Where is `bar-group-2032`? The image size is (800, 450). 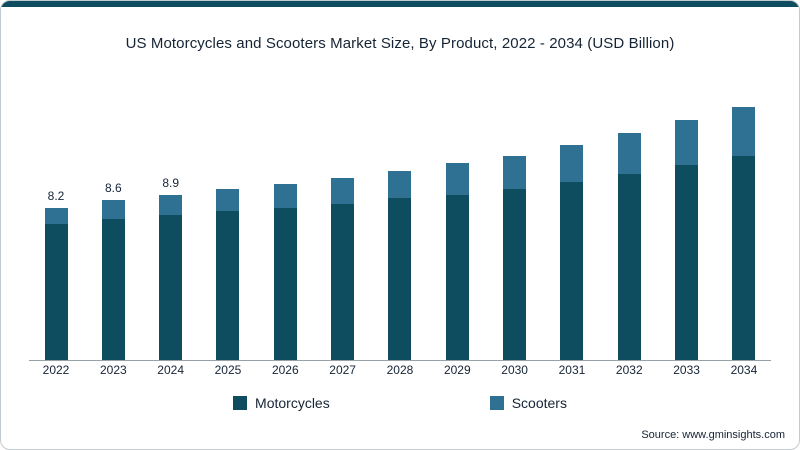
bar-group-2032 is located at coordinates (629, 237).